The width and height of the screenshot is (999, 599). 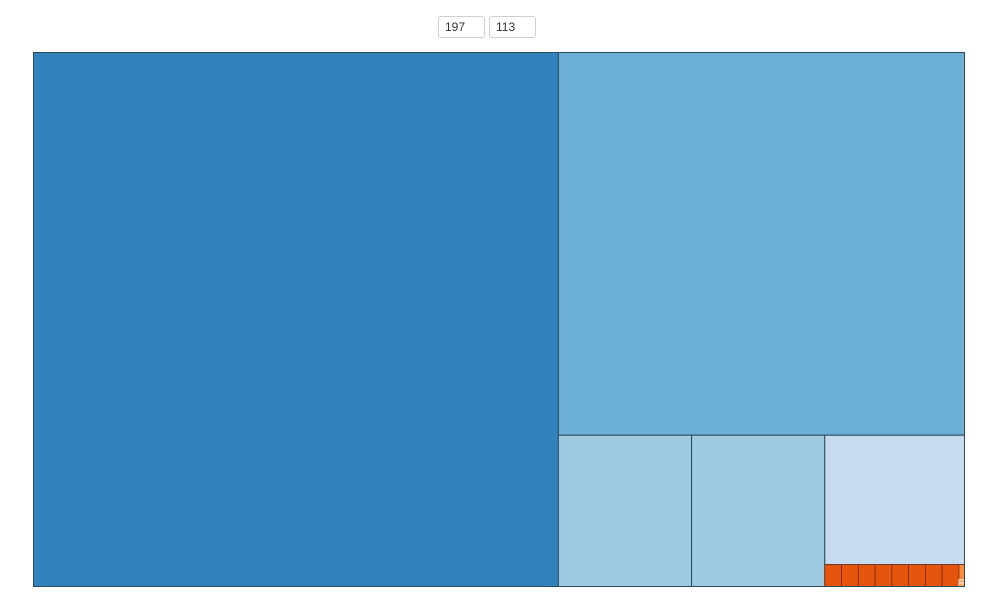 I want to click on width-input, so click(x=461, y=27).